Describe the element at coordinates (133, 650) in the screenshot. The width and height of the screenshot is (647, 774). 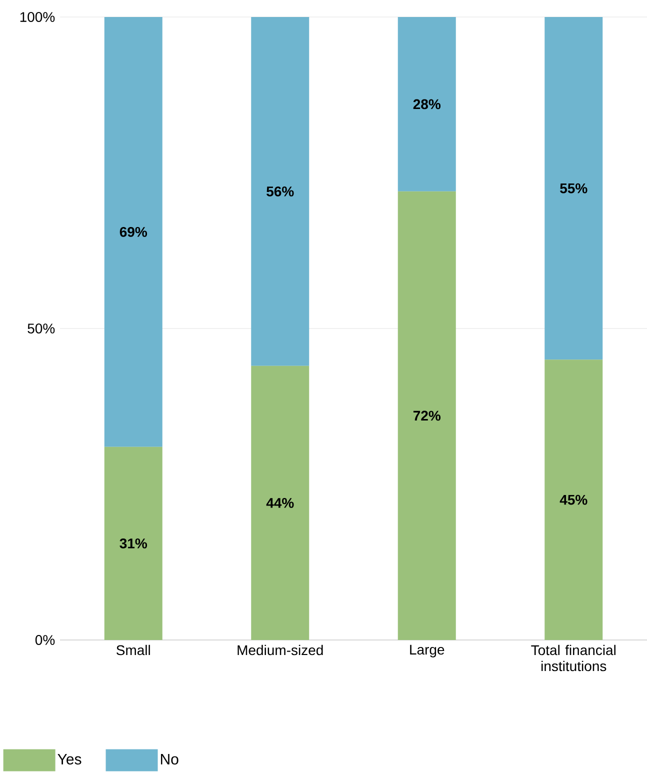
I see `x-tick-label: Small` at that location.